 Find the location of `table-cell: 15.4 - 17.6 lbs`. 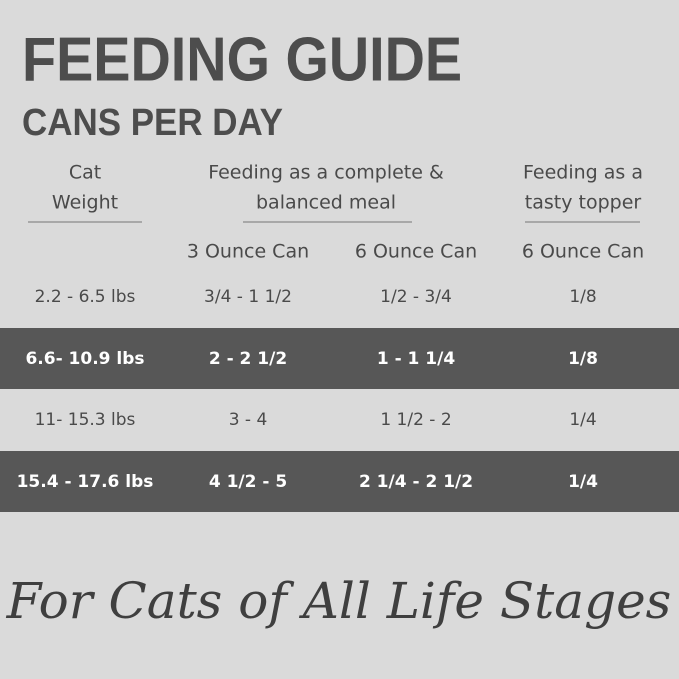

table-cell: 15.4 - 17.6 lbs is located at coordinates (85, 482).